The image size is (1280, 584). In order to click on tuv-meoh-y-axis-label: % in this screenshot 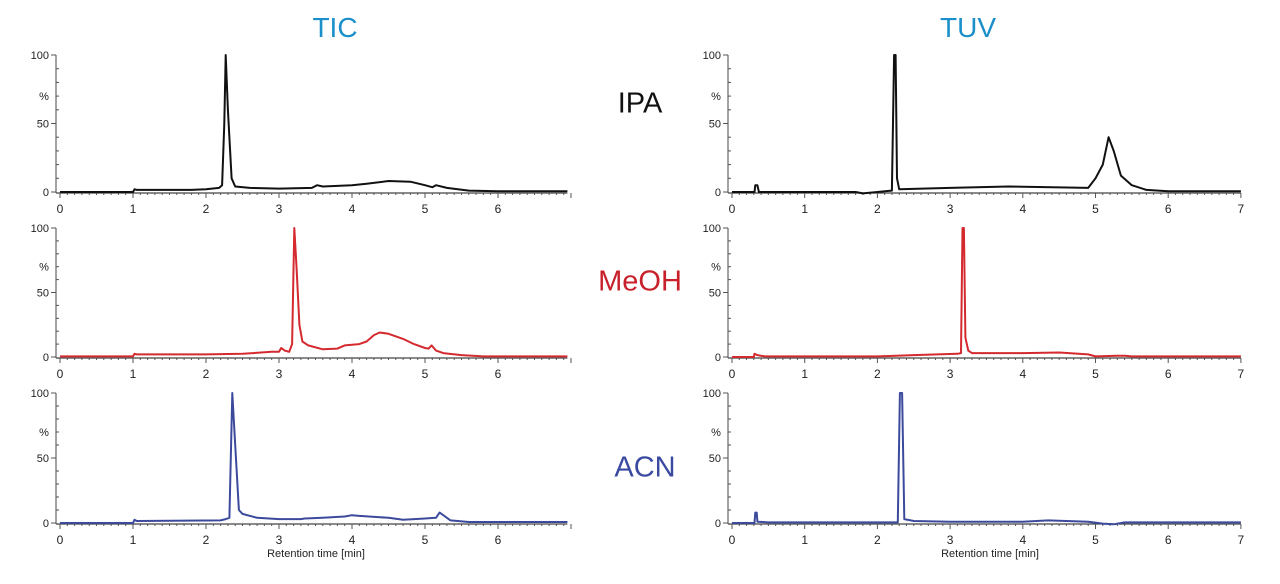, I will do `click(716, 268)`.